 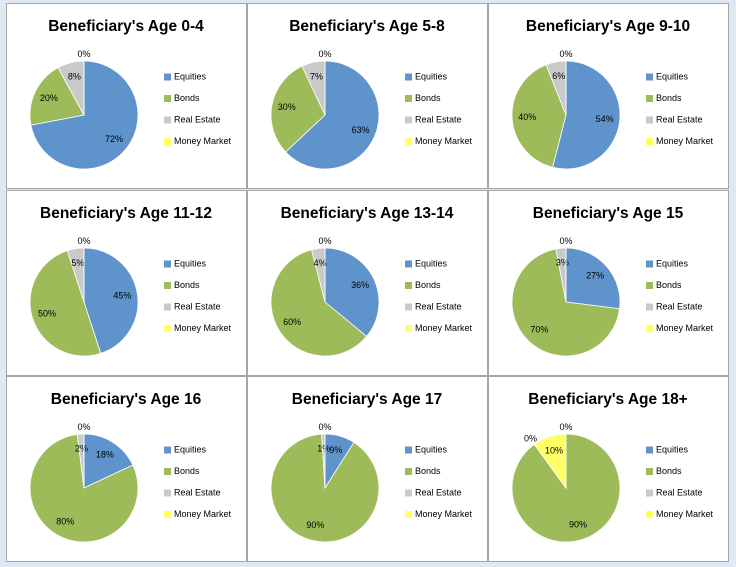 What do you see at coordinates (65, 521) in the screenshot?
I see `data-label: 80%` at bounding box center [65, 521].